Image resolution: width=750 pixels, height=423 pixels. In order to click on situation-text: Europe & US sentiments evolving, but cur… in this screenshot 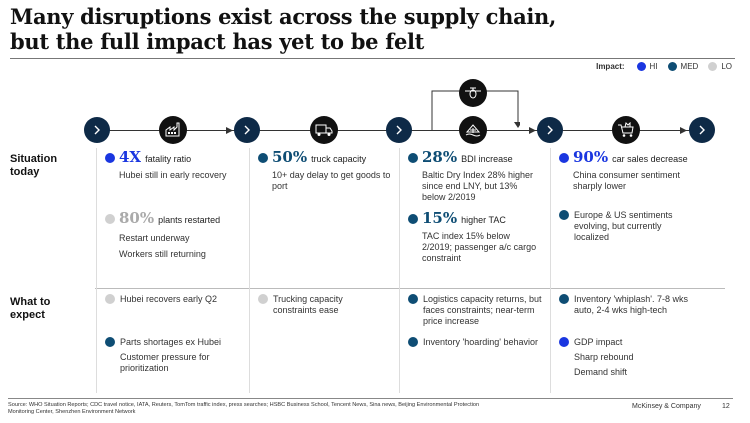, I will do `click(623, 226)`.